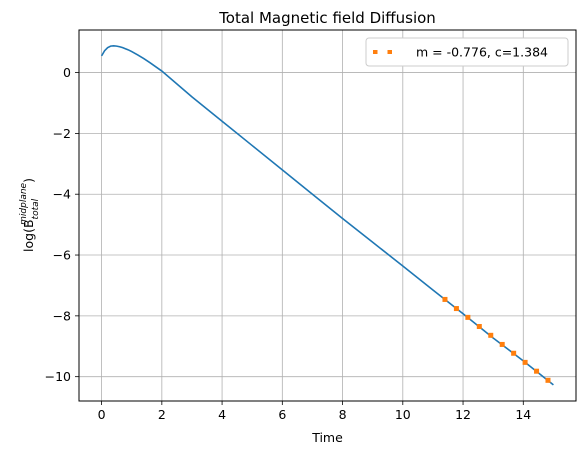 This screenshot has height=455, width=584. What do you see at coordinates (62, 255) in the screenshot?
I see `y-tick-label: −6` at bounding box center [62, 255].